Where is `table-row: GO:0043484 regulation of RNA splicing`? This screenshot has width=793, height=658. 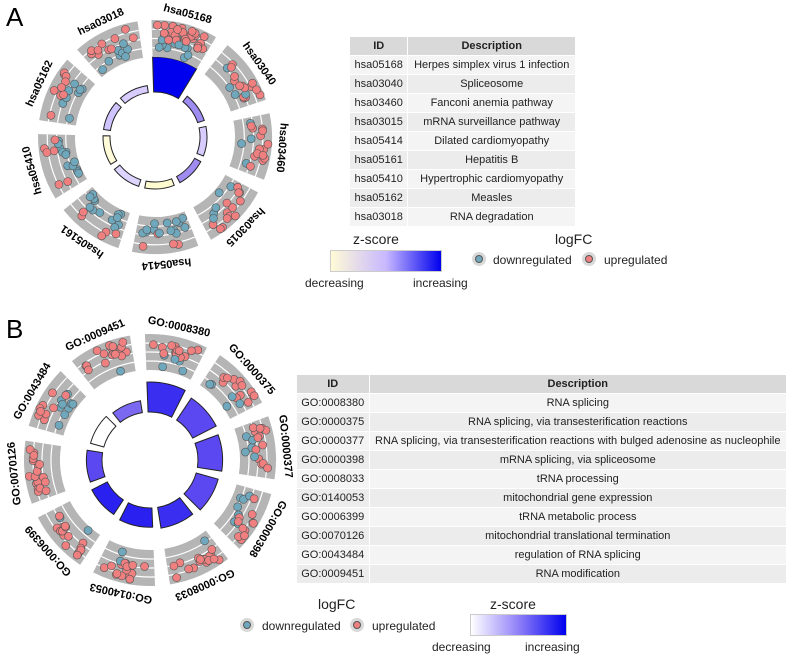 table-row: GO:0043484 regulation of RNA splicing is located at coordinates (542, 555).